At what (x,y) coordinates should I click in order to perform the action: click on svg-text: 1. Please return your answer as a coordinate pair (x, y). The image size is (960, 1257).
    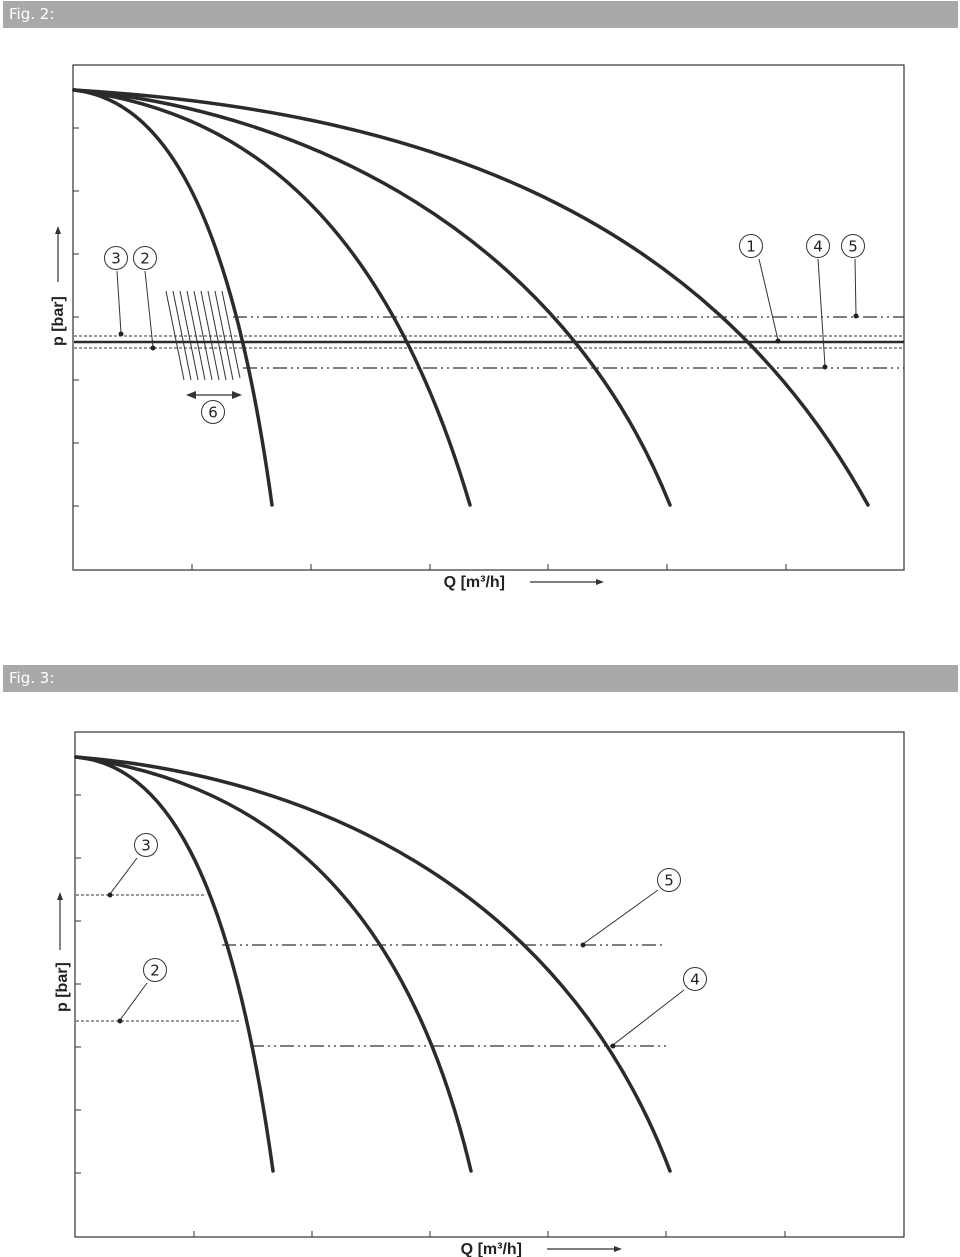
    Looking at the image, I should click on (751, 247).